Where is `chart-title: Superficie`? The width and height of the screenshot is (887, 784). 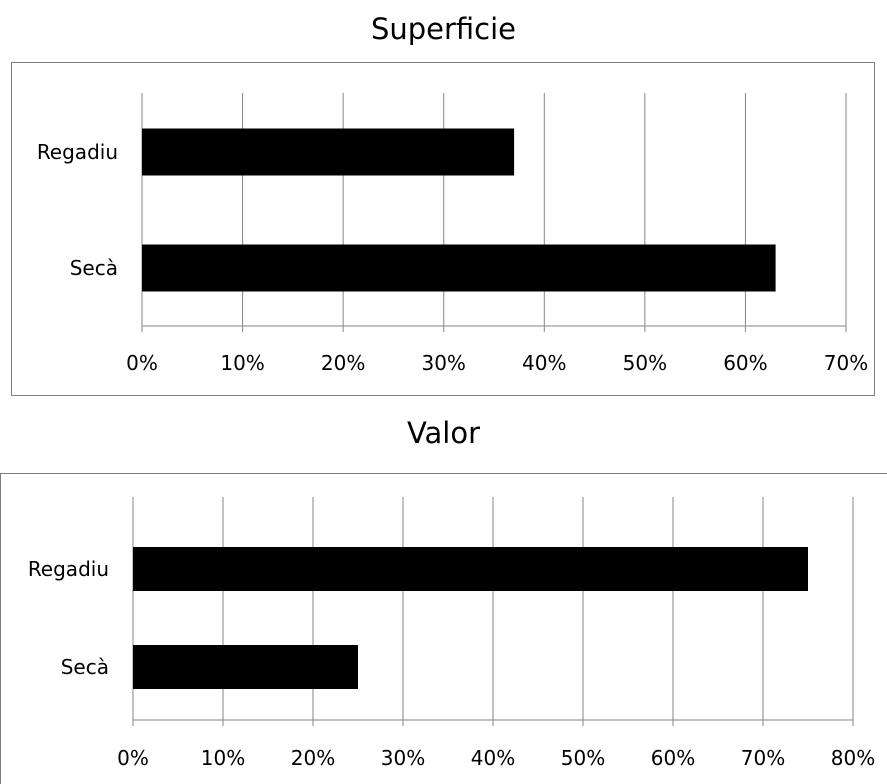
chart-title: Superficie is located at coordinates (443, 29).